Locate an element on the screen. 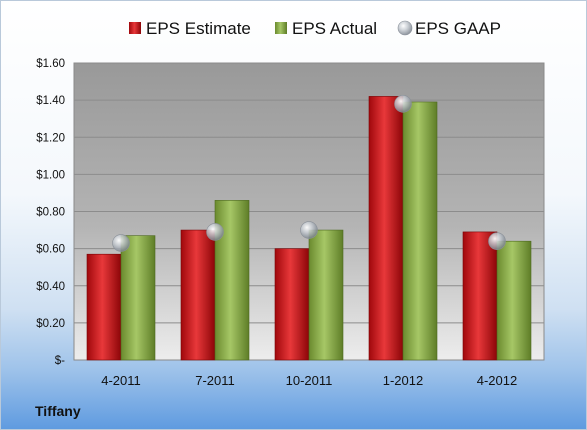  y-tick-label: $0.80 is located at coordinates (50, 213).